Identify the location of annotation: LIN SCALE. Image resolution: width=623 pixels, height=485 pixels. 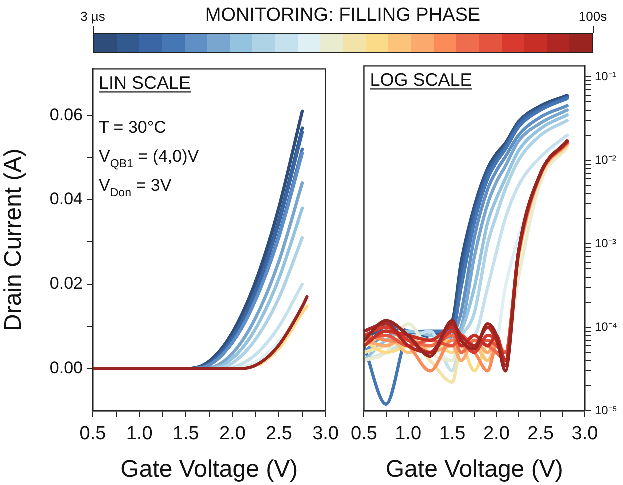
(145, 83).